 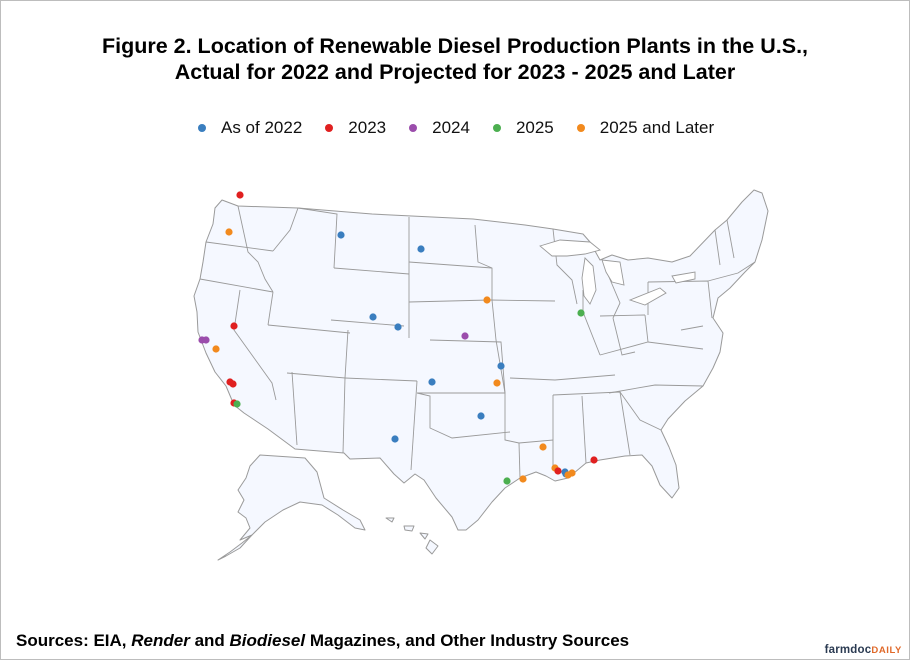 I want to click on alaska-peninsula, so click(x=235, y=547).